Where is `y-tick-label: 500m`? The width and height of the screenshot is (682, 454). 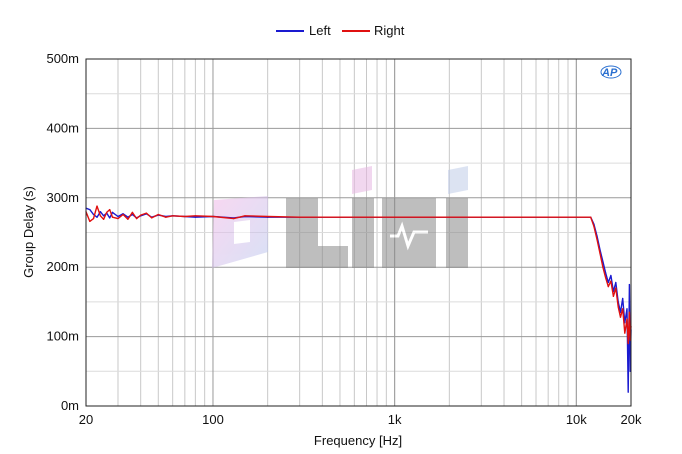 y-tick-label: 500m is located at coordinates (62, 58).